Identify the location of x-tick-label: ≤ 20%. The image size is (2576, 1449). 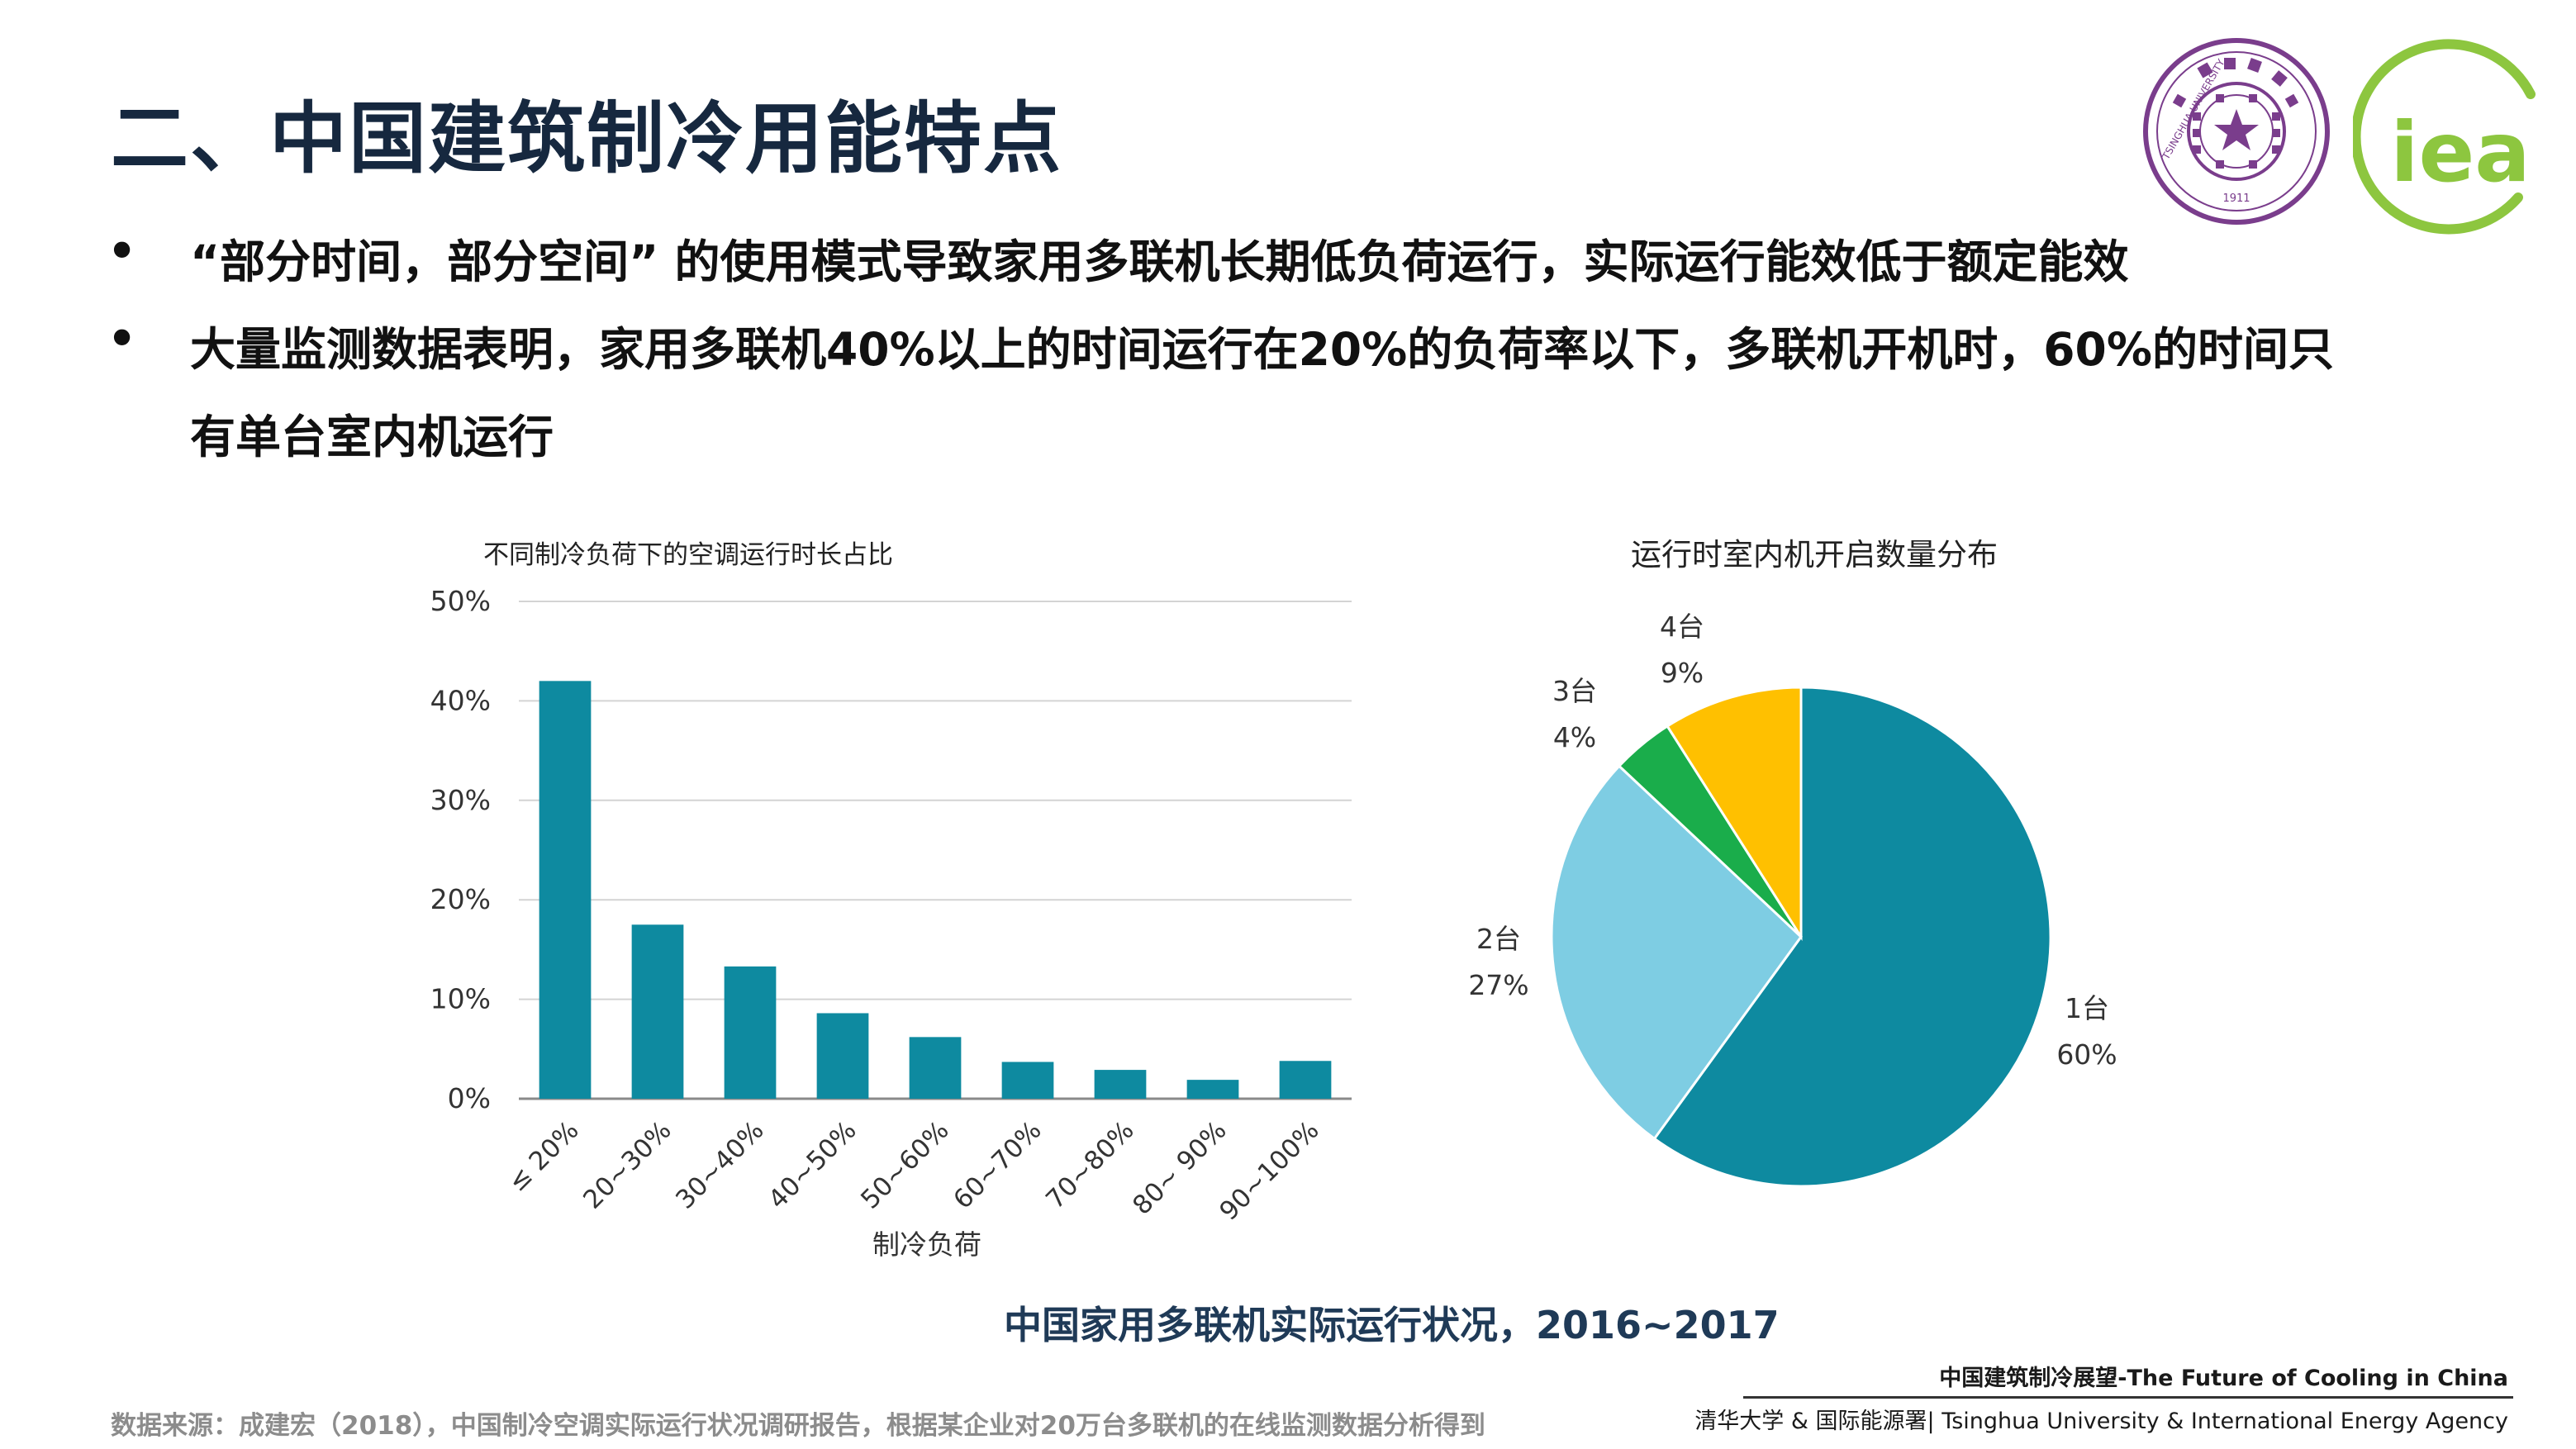
(543, 1156).